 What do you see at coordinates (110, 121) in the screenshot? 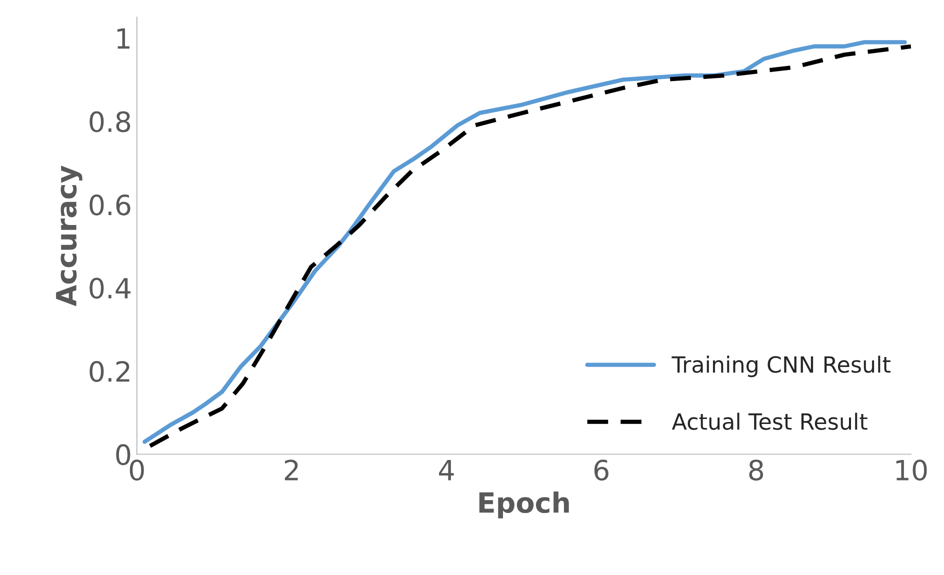
I see `y-tick-label: 0.8` at bounding box center [110, 121].